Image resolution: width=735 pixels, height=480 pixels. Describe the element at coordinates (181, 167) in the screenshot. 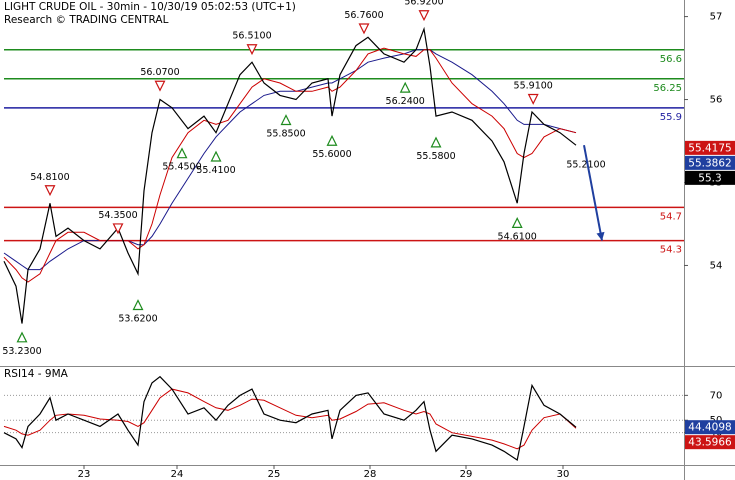

I see `pivot-label: 55.4500` at that location.